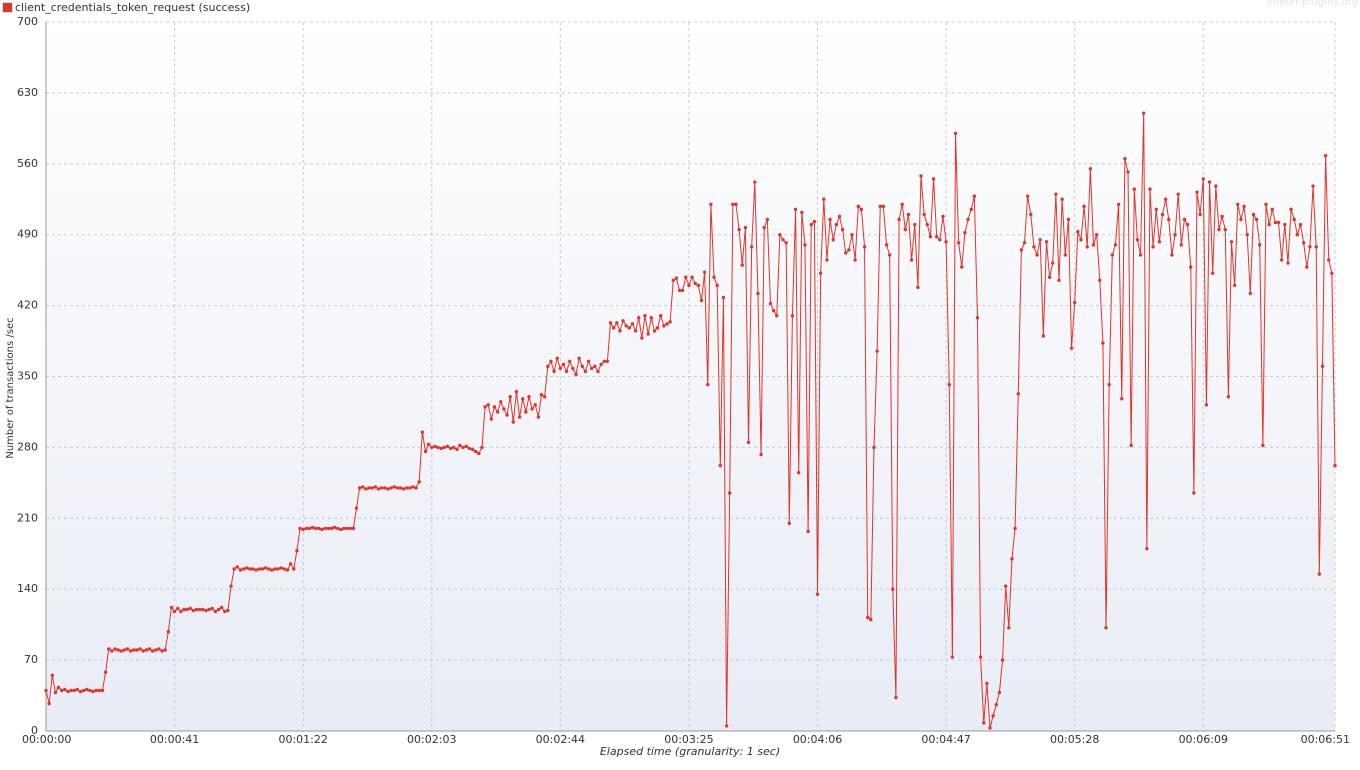 This screenshot has height=770, width=1360. Describe the element at coordinates (1311, 4) in the screenshot. I see `watermark: jmeter-plugins.org` at that location.